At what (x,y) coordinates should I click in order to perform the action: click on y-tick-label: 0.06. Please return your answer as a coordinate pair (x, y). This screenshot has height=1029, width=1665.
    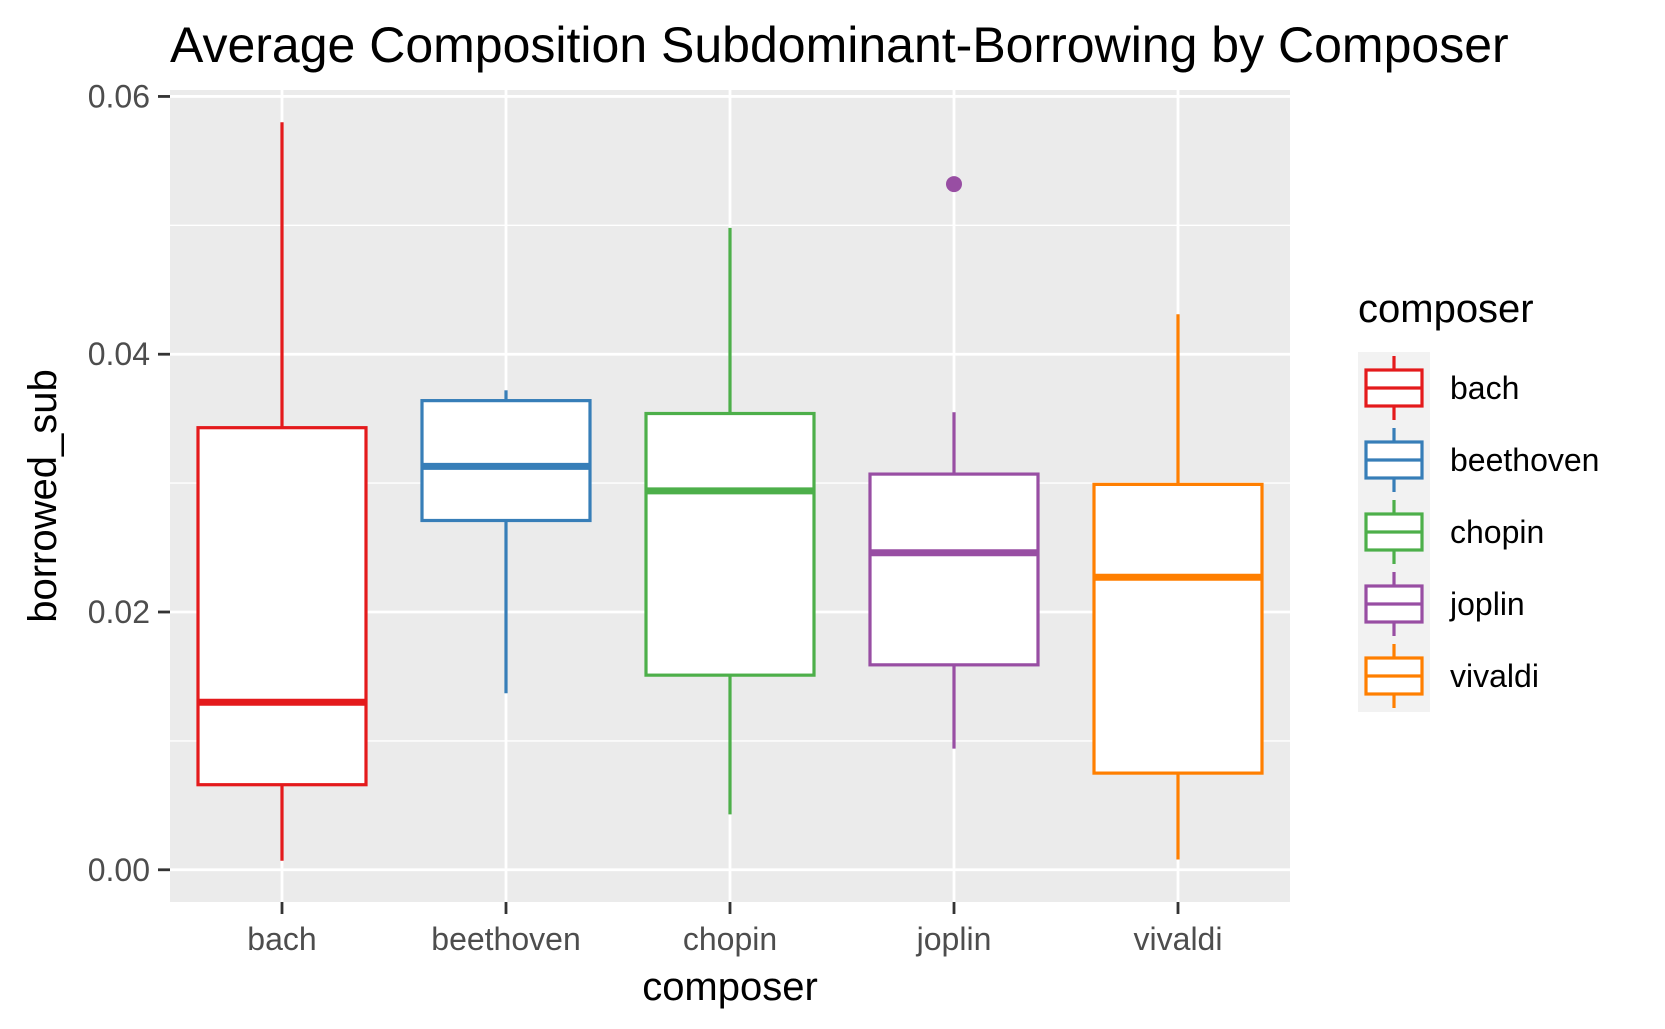
    Looking at the image, I should click on (119, 96).